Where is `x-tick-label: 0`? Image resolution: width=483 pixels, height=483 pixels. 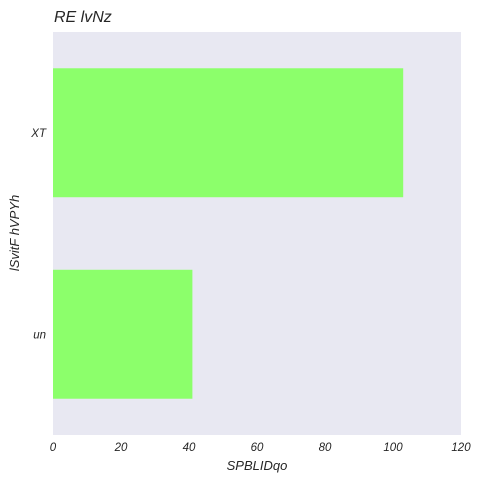 x-tick-label: 0 is located at coordinates (53, 448).